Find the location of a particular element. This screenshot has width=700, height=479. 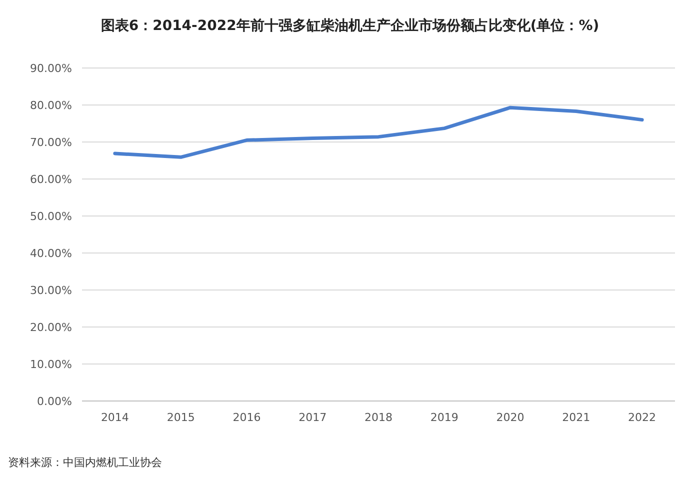

y-tick-label: 80.00% is located at coordinates (51, 105).